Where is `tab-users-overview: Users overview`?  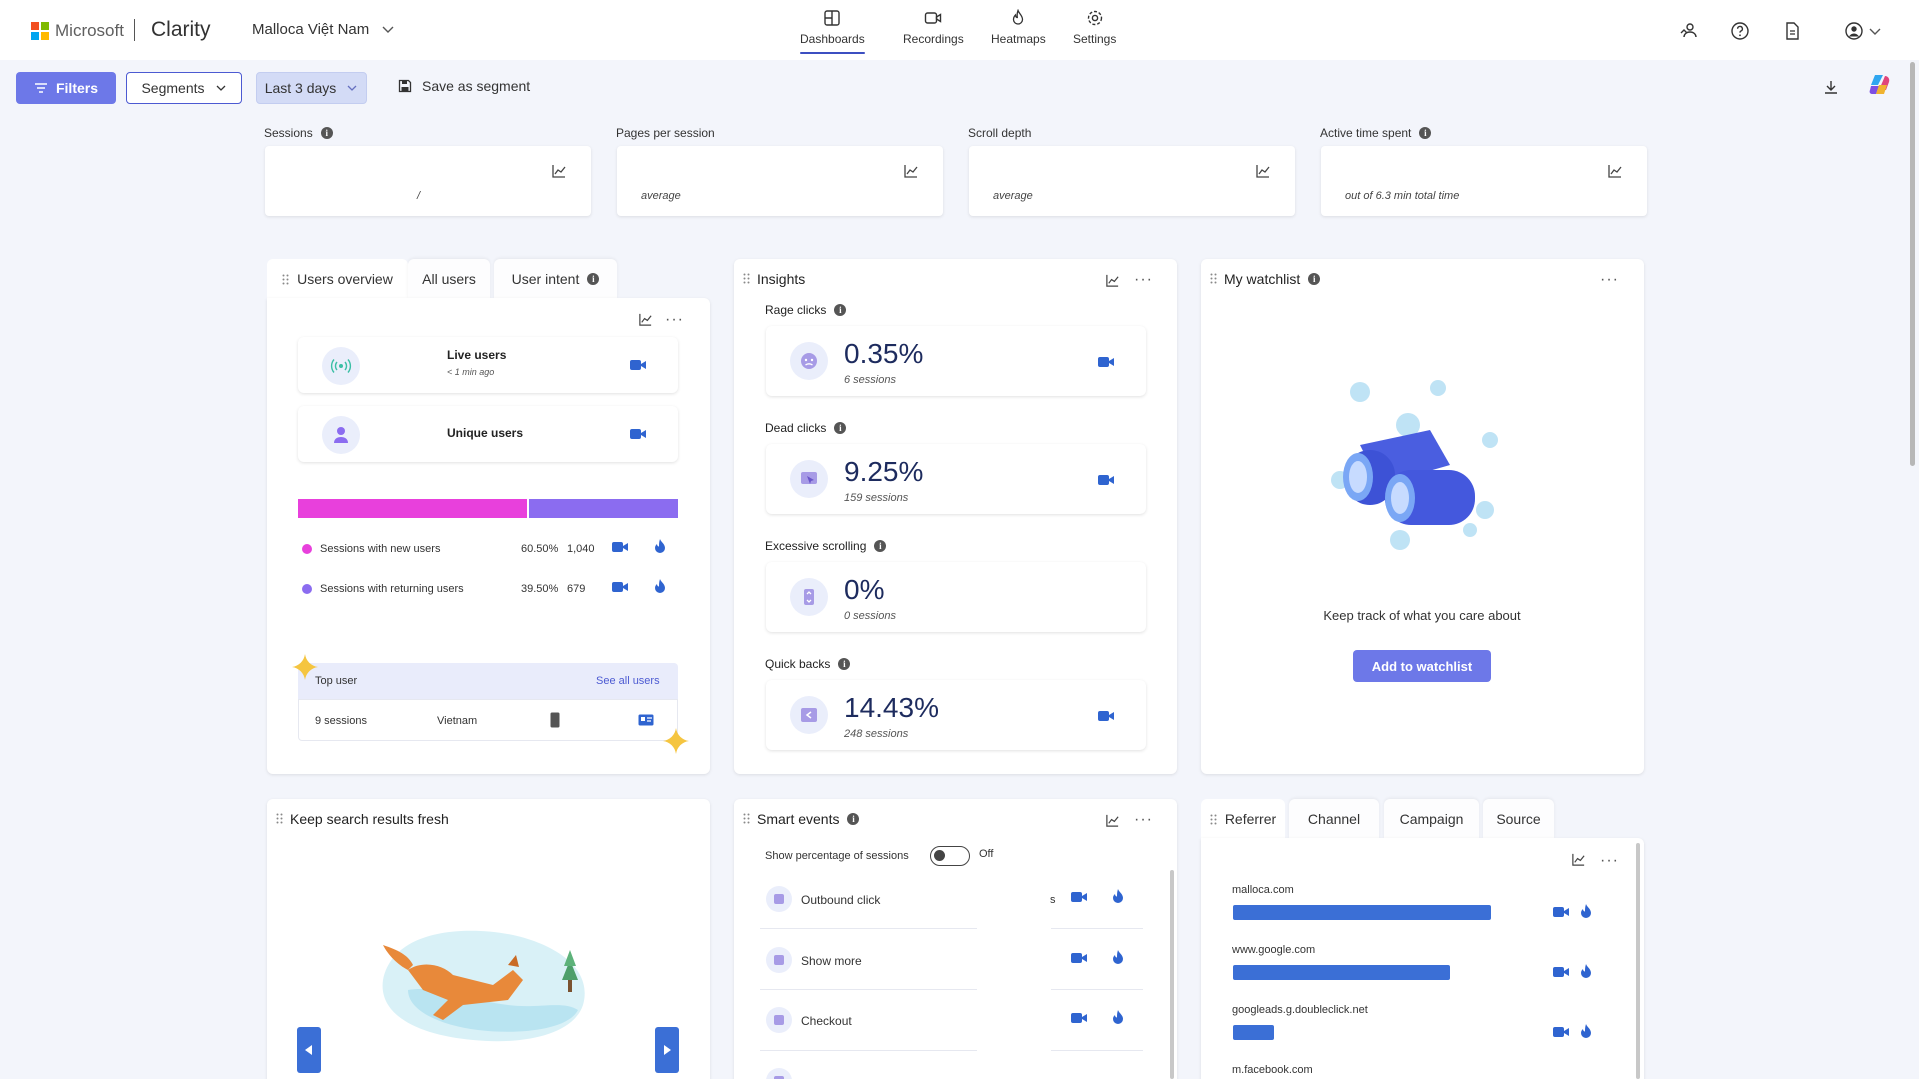
tab-users-overview: Users overview is located at coordinates (337, 279).